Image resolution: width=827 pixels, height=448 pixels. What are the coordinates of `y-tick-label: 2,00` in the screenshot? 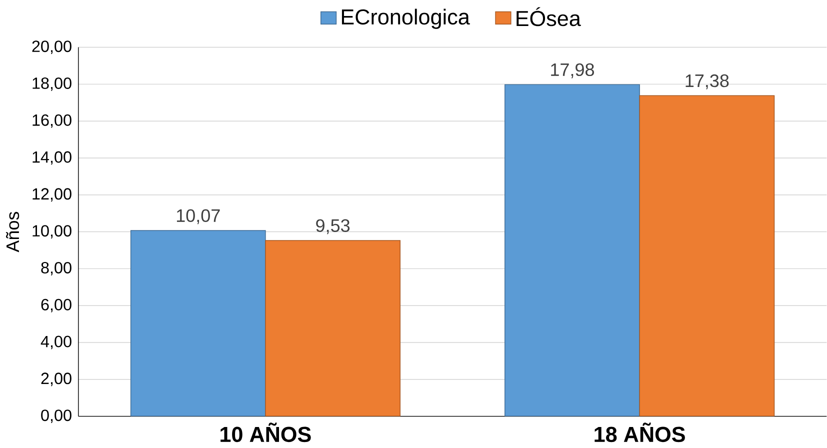 It's located at (56, 379).